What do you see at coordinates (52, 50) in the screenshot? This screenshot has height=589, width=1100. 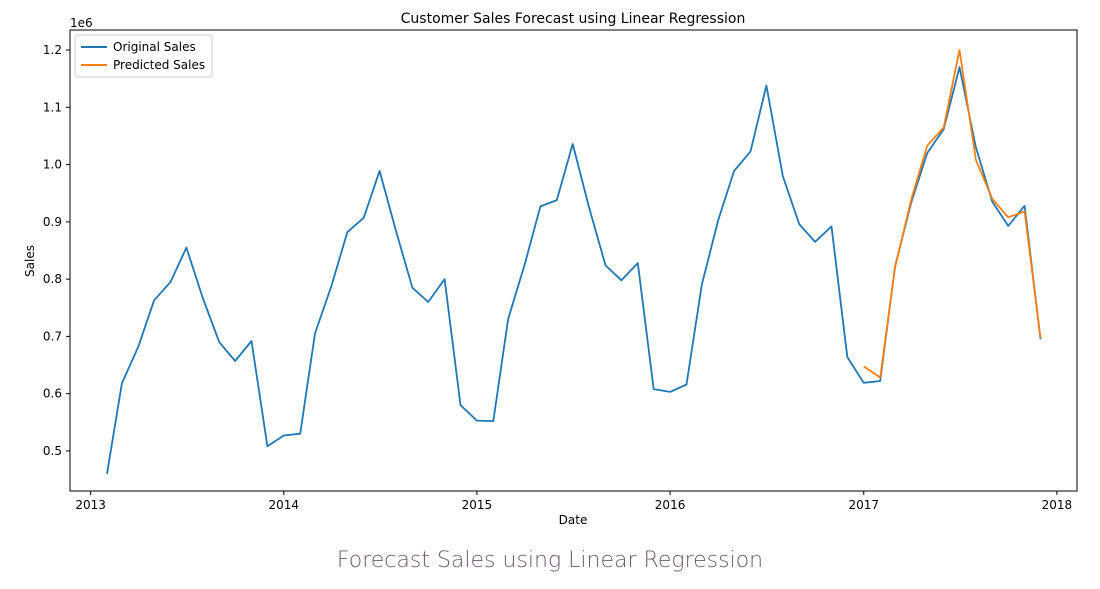 I see `y-tick-label: 1.2` at bounding box center [52, 50].